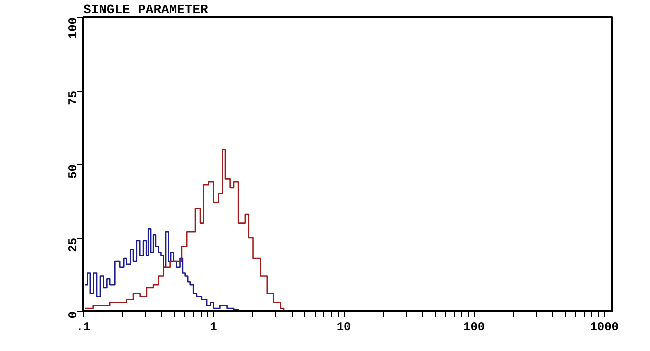 This screenshot has width=650, height=351. I want to click on x-tick-label: 1, so click(214, 327).